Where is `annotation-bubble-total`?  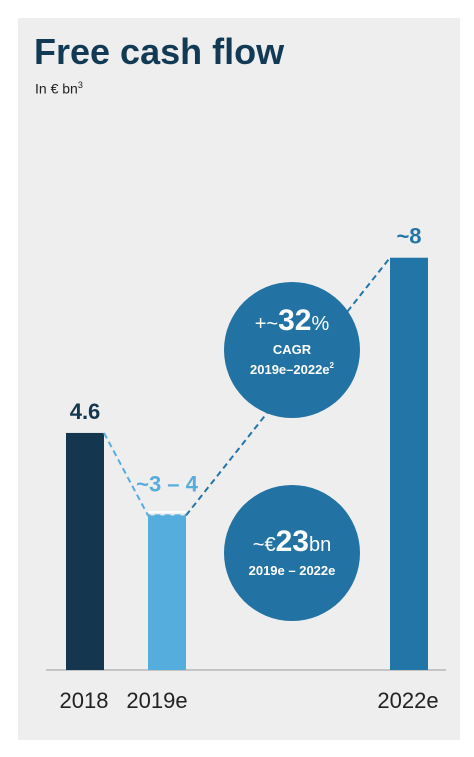
annotation-bubble-total is located at coordinates (292, 553).